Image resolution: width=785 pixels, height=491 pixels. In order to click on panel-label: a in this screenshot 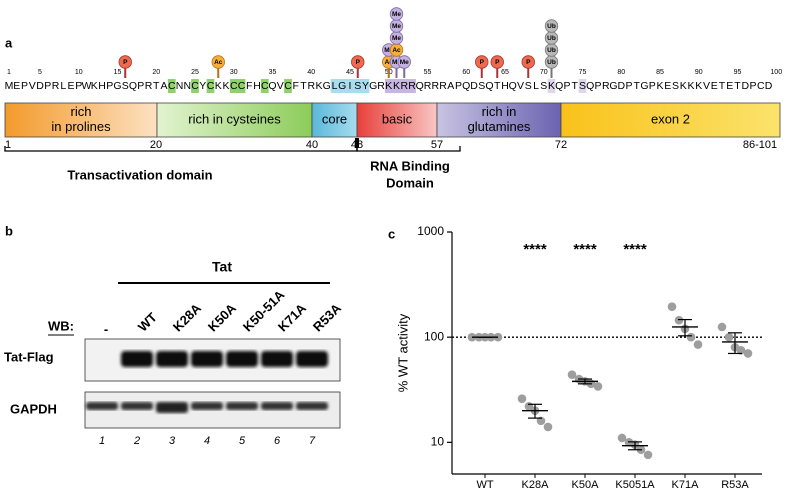, I will do `click(9, 42)`.